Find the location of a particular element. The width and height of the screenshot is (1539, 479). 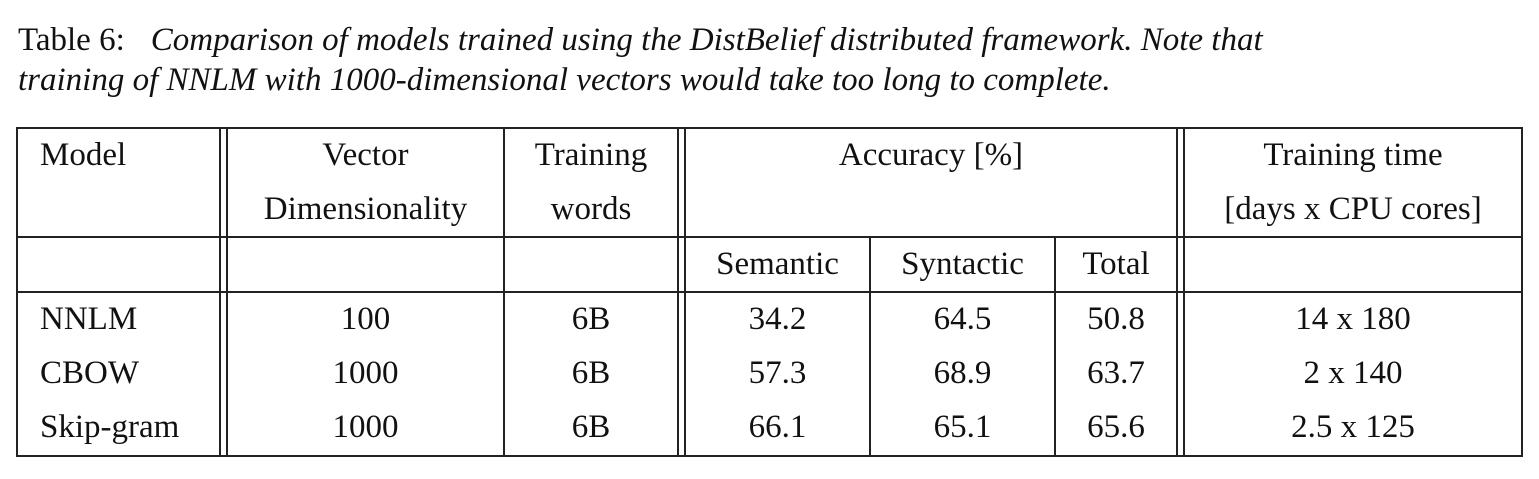

words-divider-b is located at coordinates (685, 292).